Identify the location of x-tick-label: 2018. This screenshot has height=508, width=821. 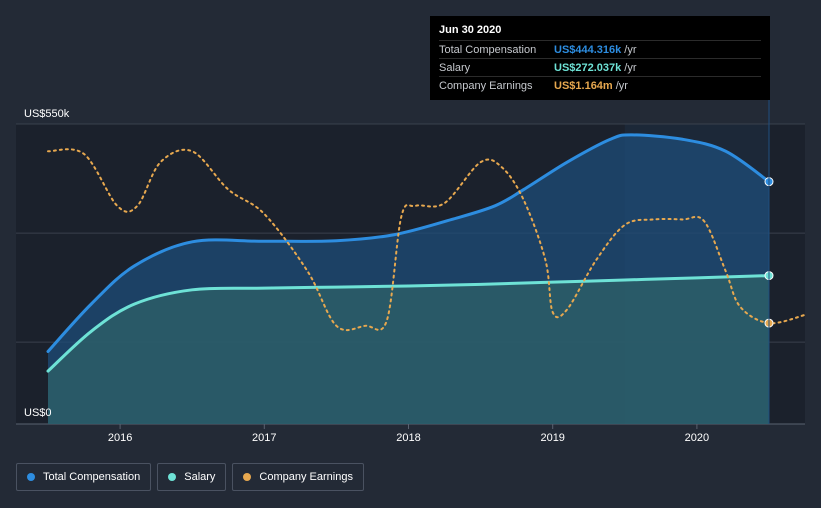
(408, 438).